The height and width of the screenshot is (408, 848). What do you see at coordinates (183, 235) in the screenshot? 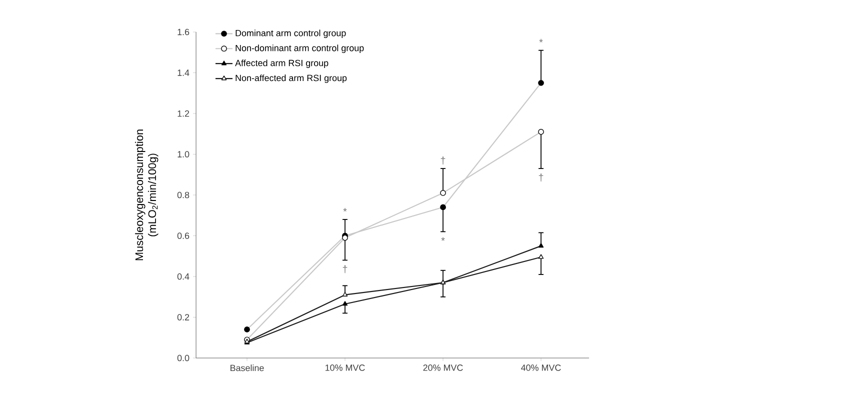
I see `y-tick-label: 0.6` at bounding box center [183, 235].